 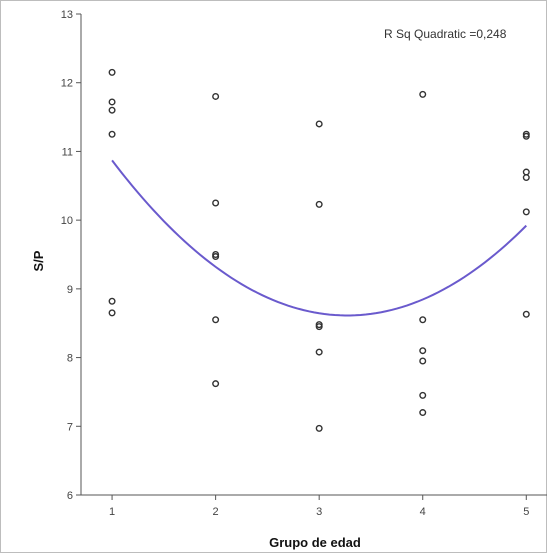 I want to click on y-tick-label: 9, so click(x=70, y=290).